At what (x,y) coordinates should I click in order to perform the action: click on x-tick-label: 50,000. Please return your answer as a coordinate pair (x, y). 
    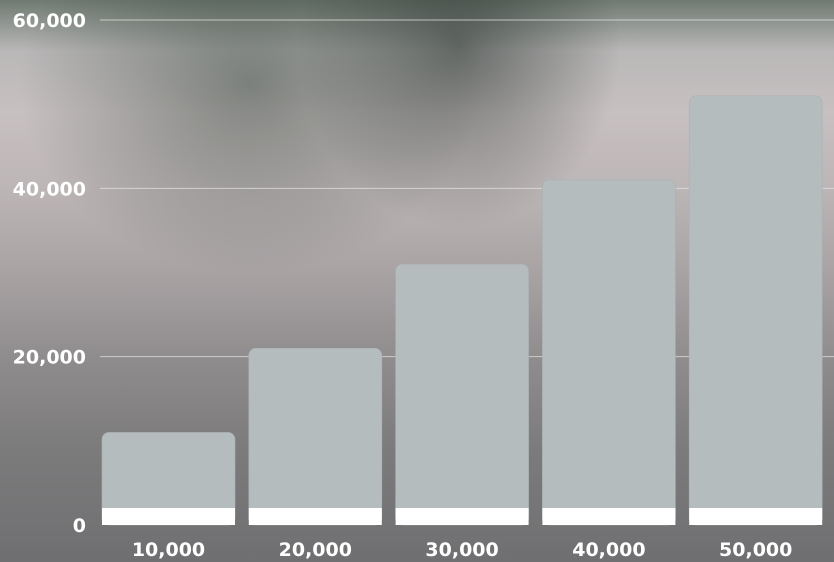
    Looking at the image, I should click on (755, 550).